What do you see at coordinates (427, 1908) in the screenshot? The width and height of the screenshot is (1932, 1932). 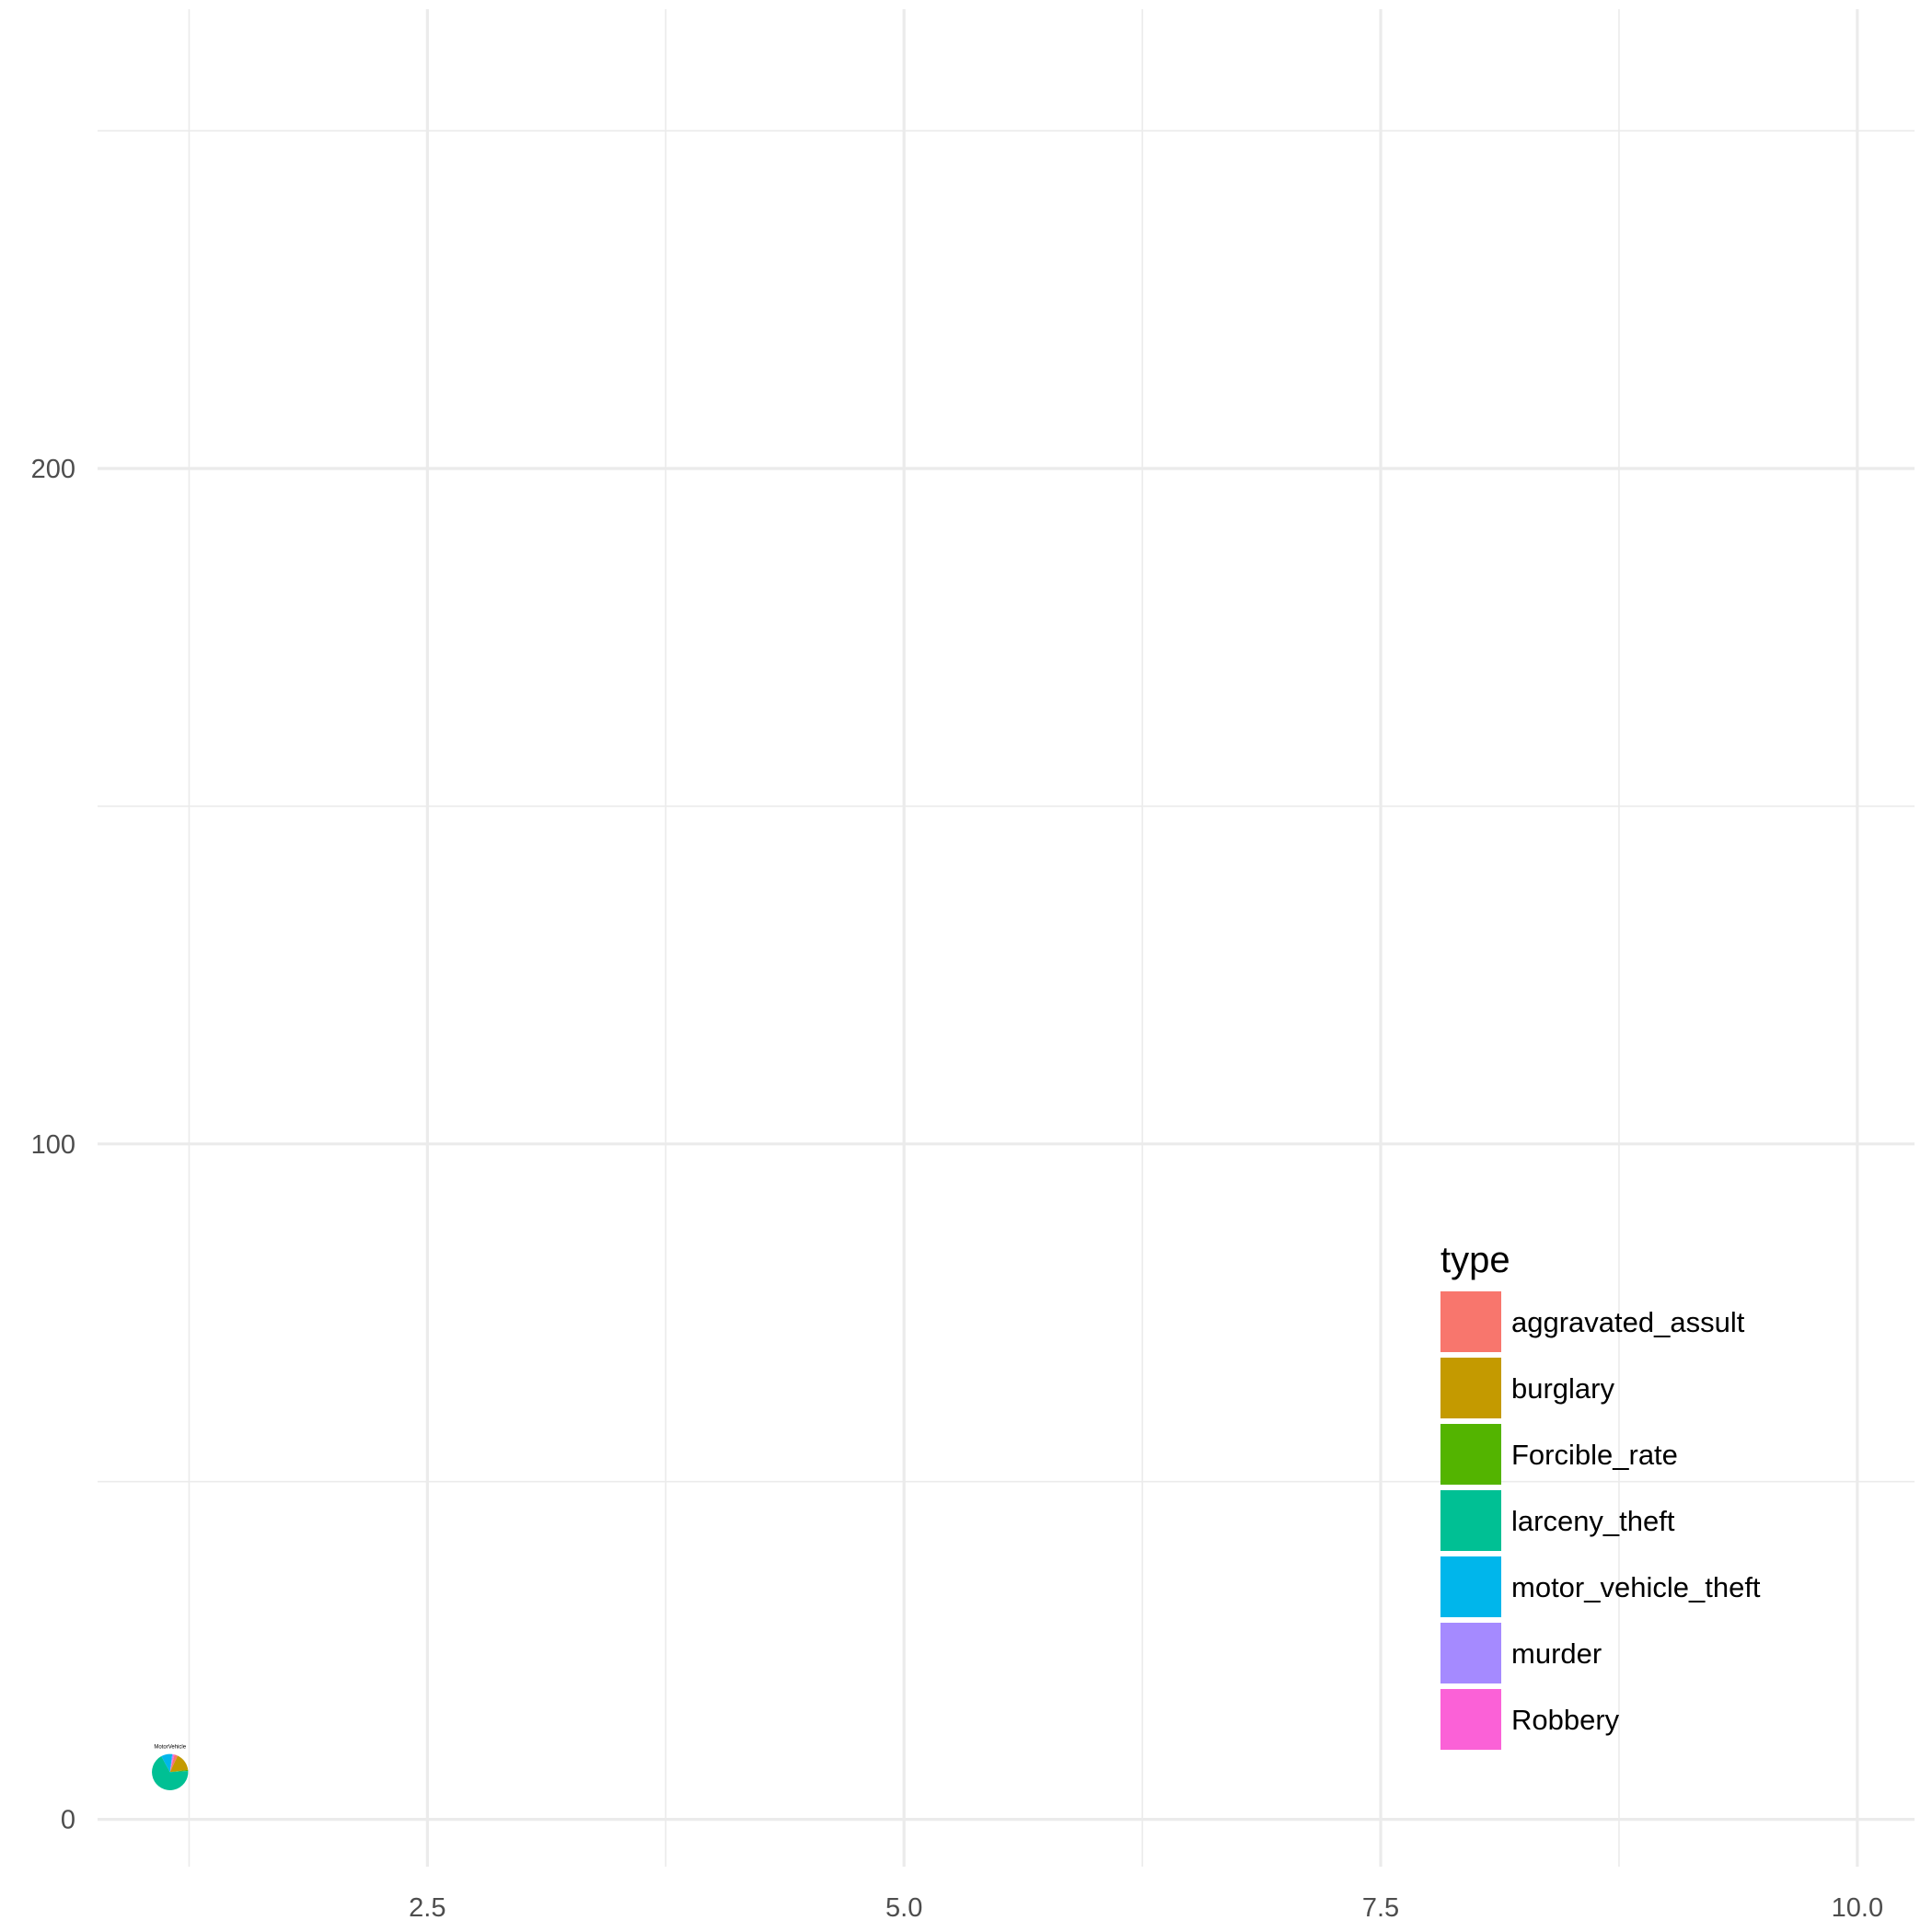 I see `x-tick-label: 2.5` at bounding box center [427, 1908].